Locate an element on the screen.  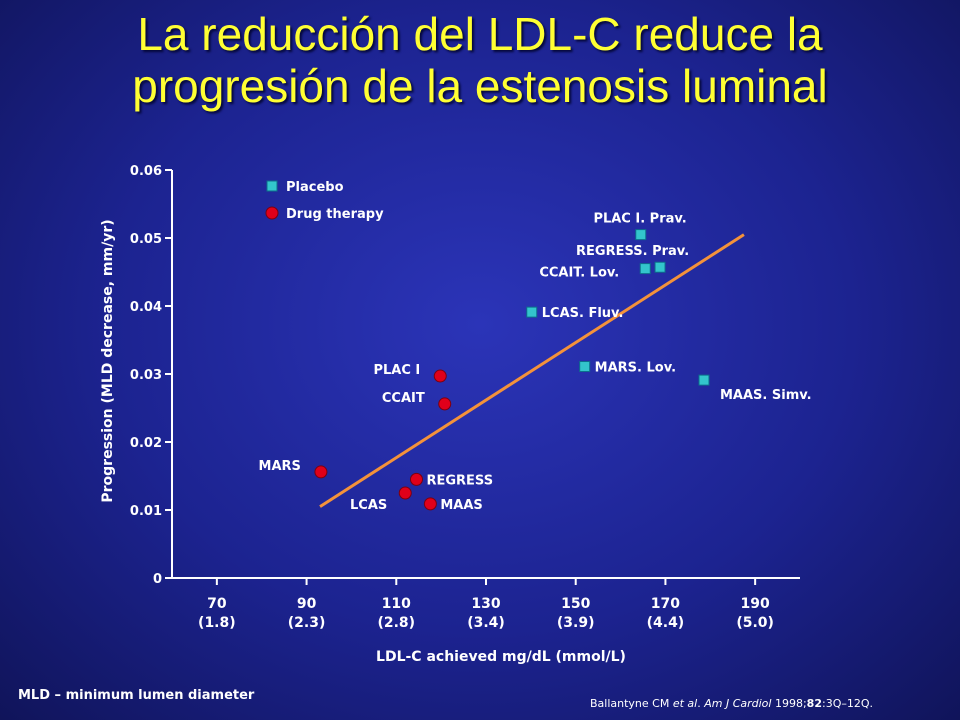
title-line-1: La reducción del LDL-C reduce la is located at coordinates (480, 34).